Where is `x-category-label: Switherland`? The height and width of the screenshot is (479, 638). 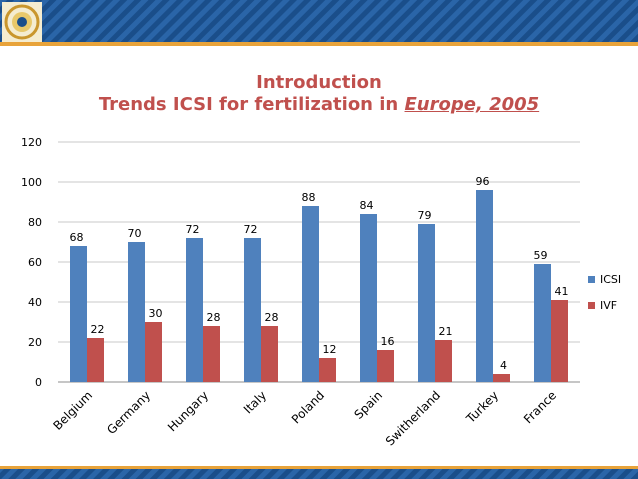 x-category-label: Switherland is located at coordinates (413, 418).